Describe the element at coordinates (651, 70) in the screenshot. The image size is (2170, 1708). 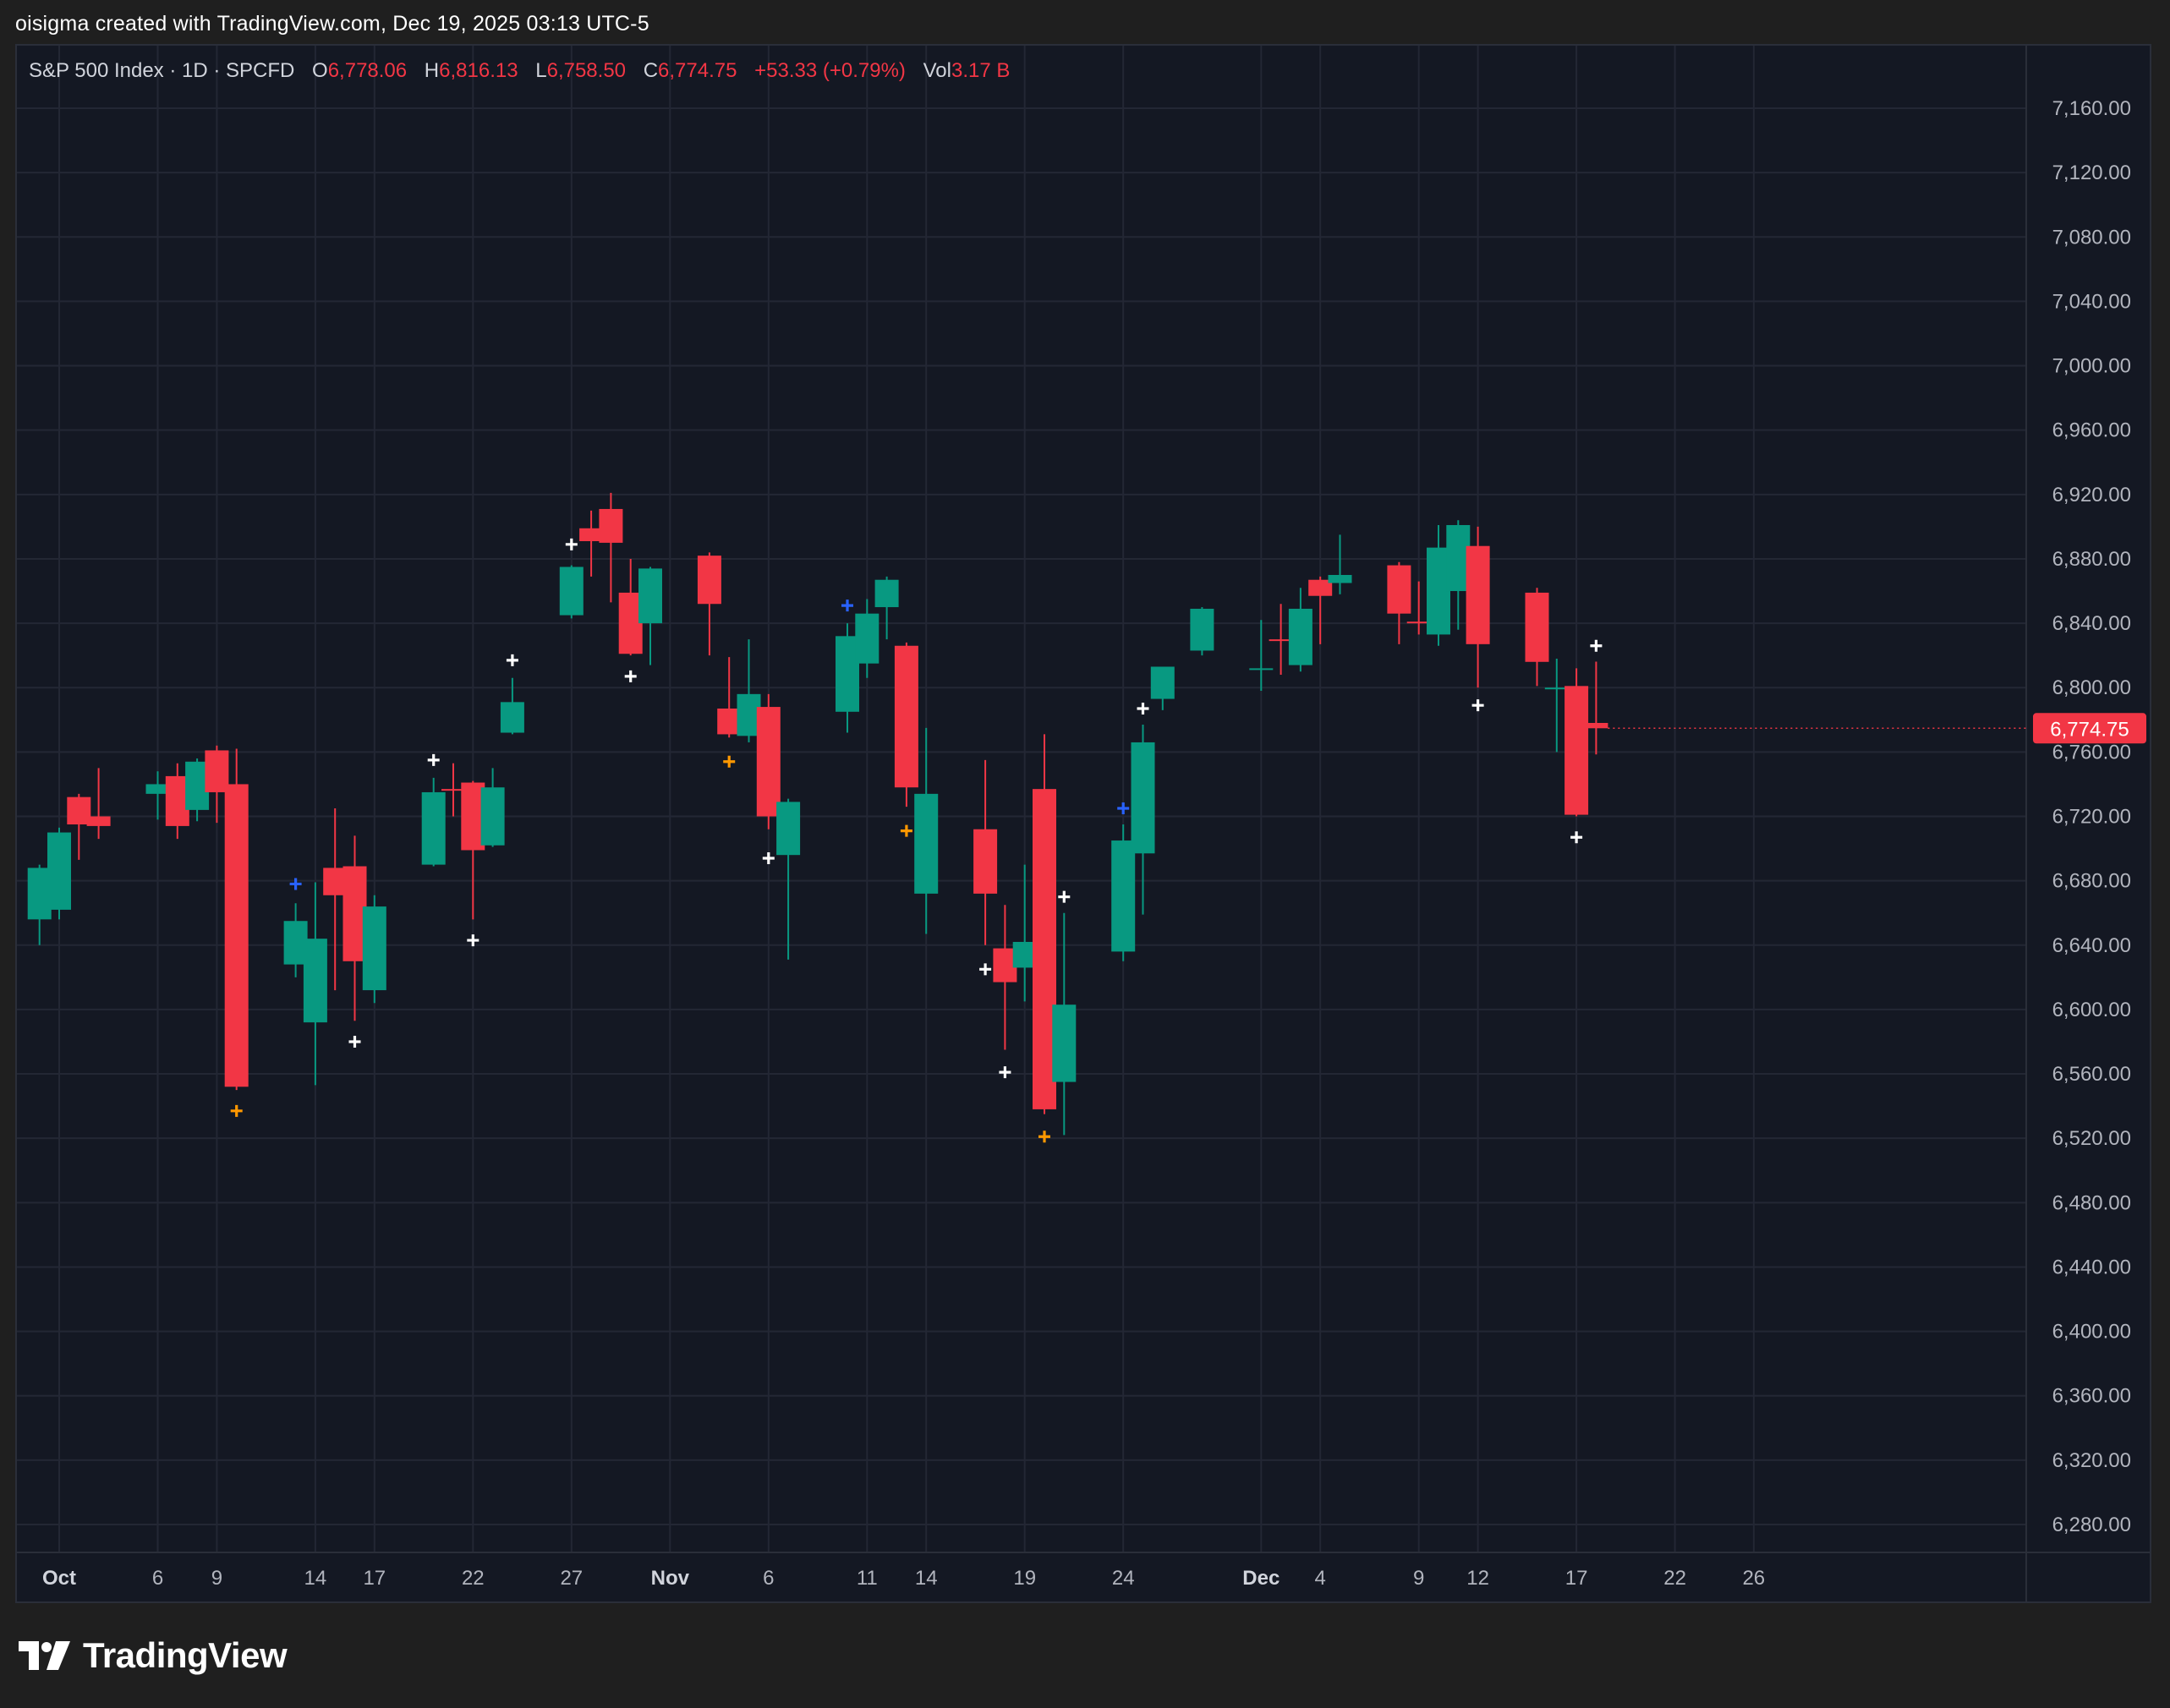
I see `legend-close-label: C` at that location.